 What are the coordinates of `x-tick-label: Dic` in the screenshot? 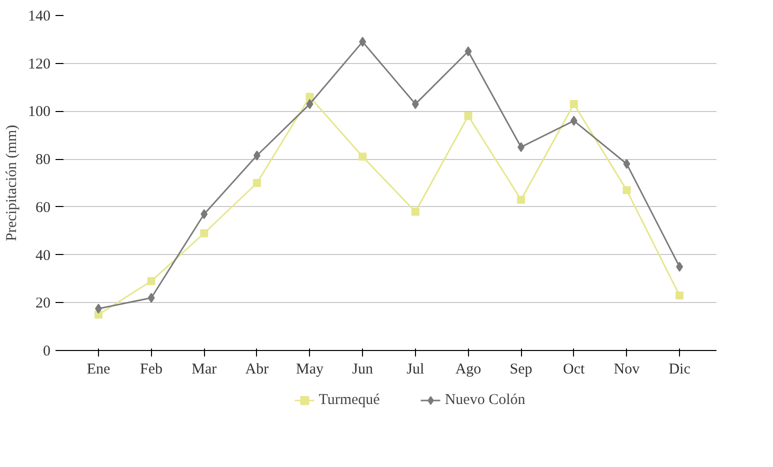 It's located at (679, 370).